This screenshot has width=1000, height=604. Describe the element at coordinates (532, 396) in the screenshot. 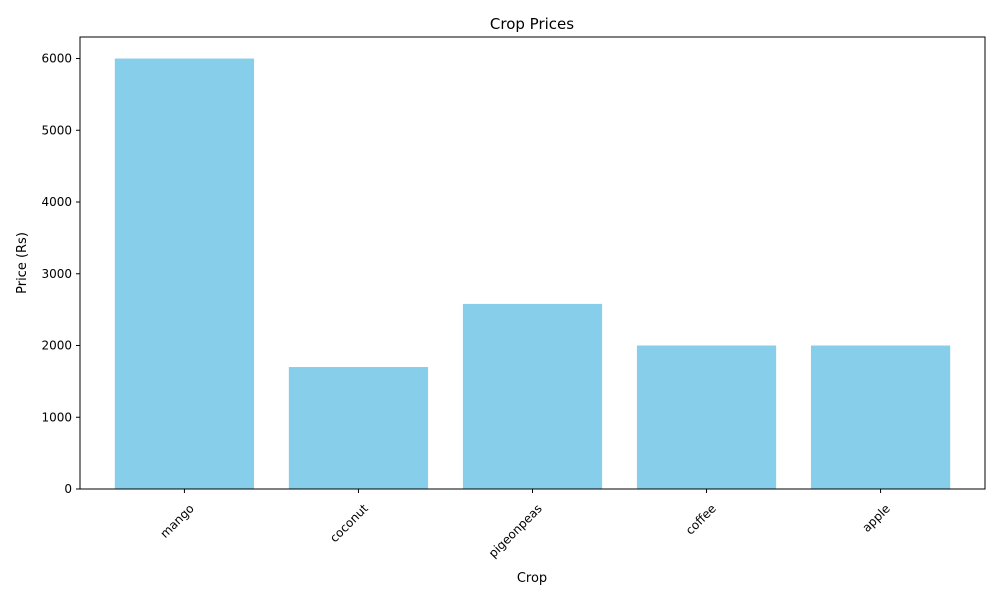

I see `bar-pigeonpeas` at that location.